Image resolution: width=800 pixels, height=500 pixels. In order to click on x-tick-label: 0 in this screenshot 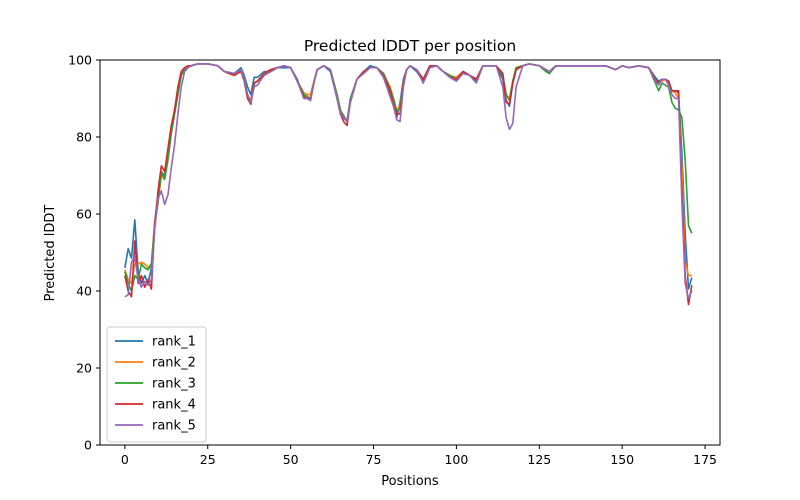, I will do `click(125, 459)`.